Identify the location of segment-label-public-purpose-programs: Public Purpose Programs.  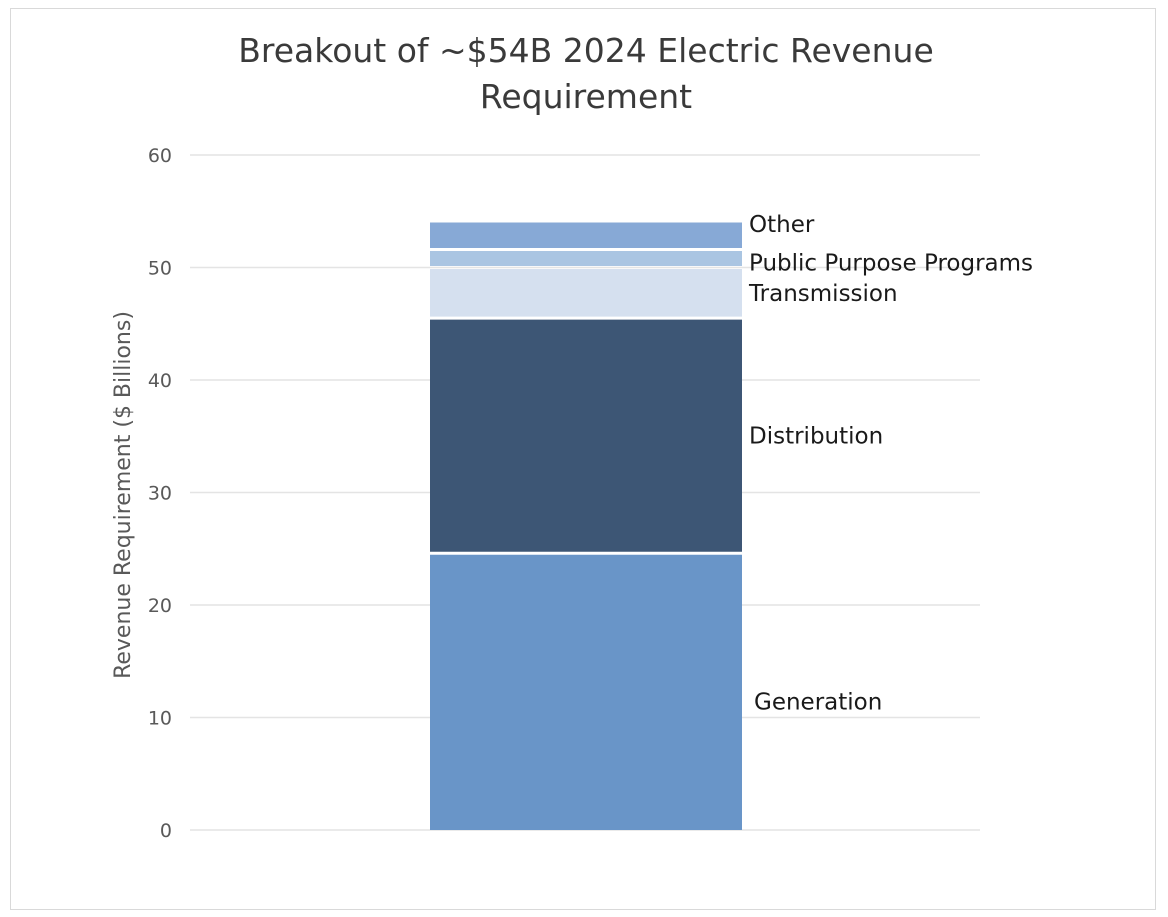
(891, 264).